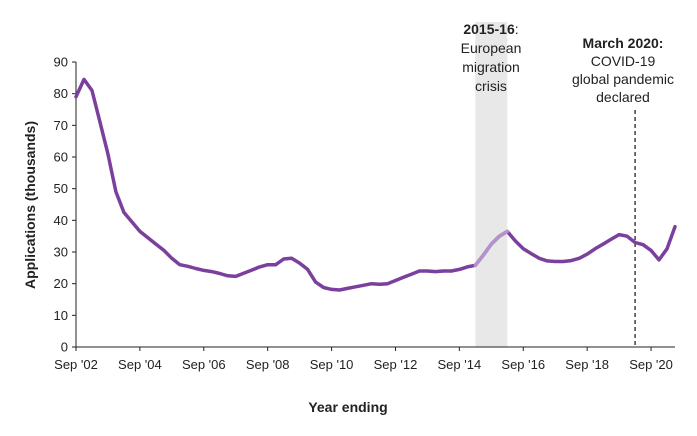 The image size is (697, 436). Describe the element at coordinates (651, 364) in the screenshot. I see `x-tick-label: Sep '20` at that location.